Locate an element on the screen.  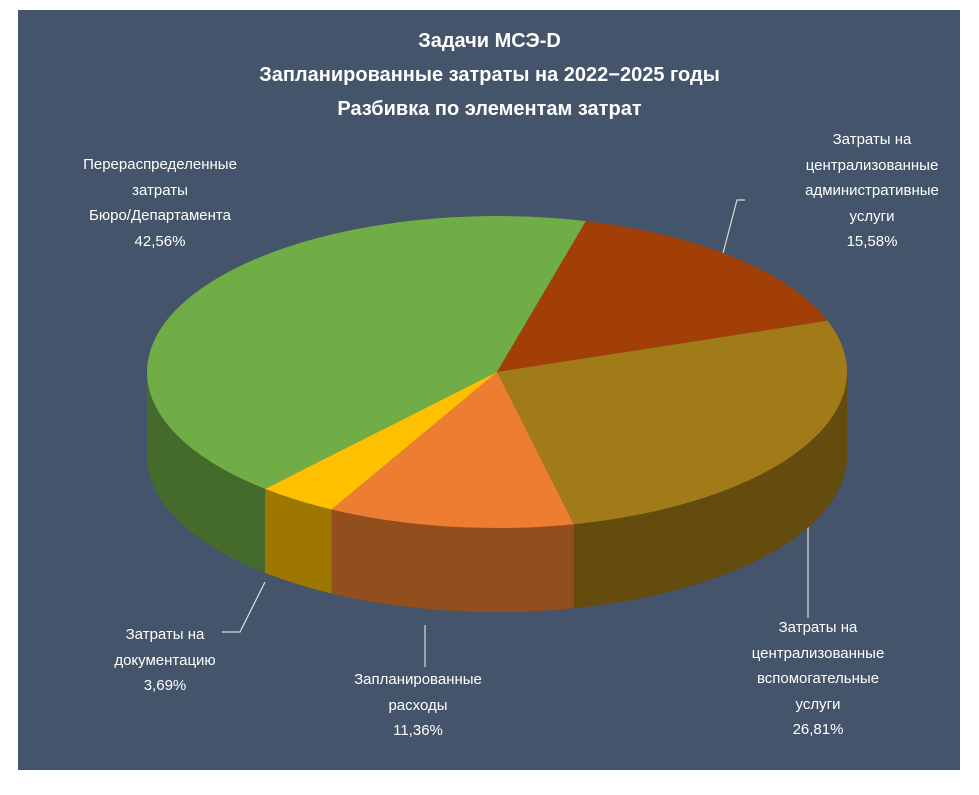
value-label: 15,58% is located at coordinates (872, 241).